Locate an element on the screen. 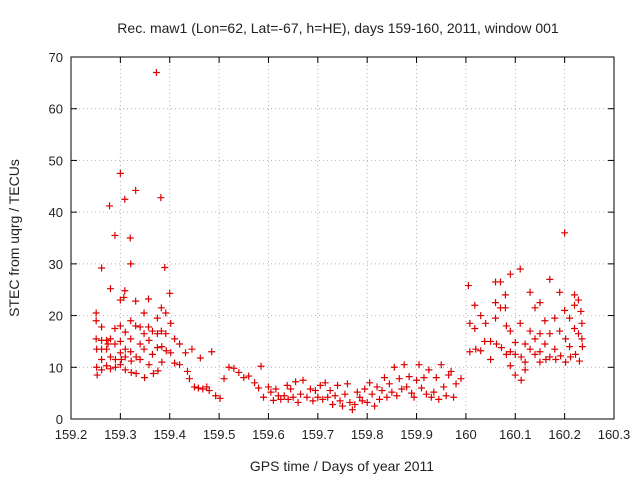 The width and height of the screenshot is (640, 480). y-tick-label: 40 is located at coordinates (56, 212).